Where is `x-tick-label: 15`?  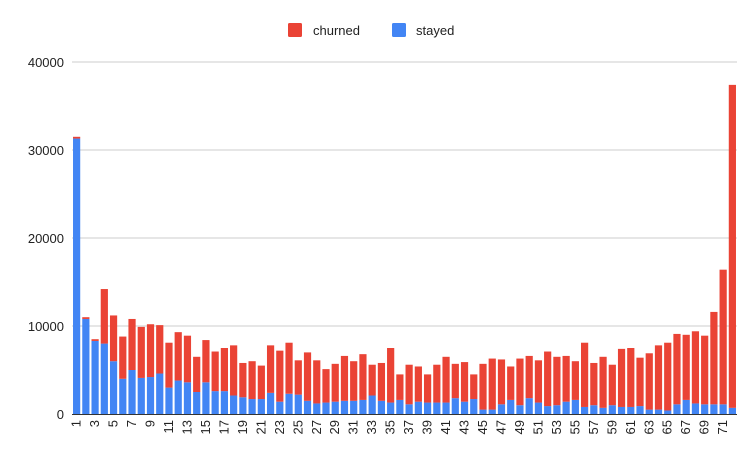 x-tick-label: 15 is located at coordinates (205, 427).